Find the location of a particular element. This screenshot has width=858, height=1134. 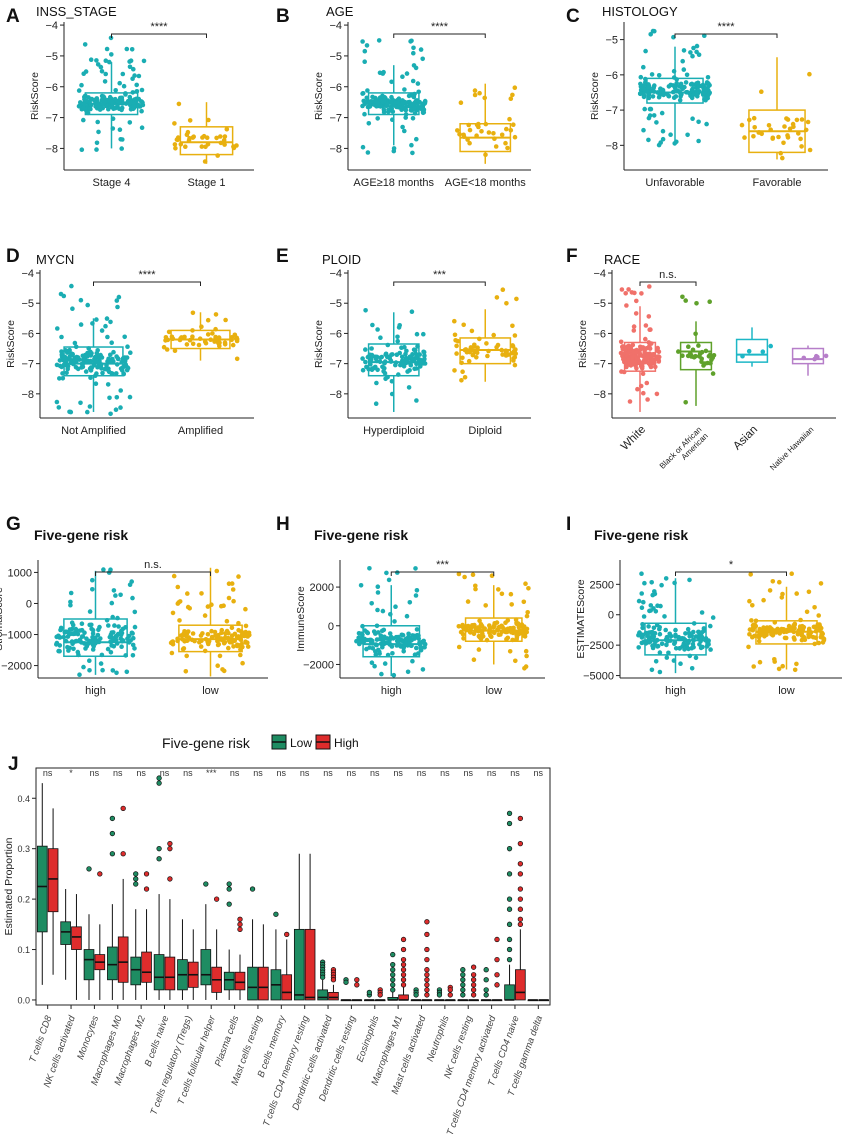

y-axis-label: RiskScore is located at coordinates (583, 344).